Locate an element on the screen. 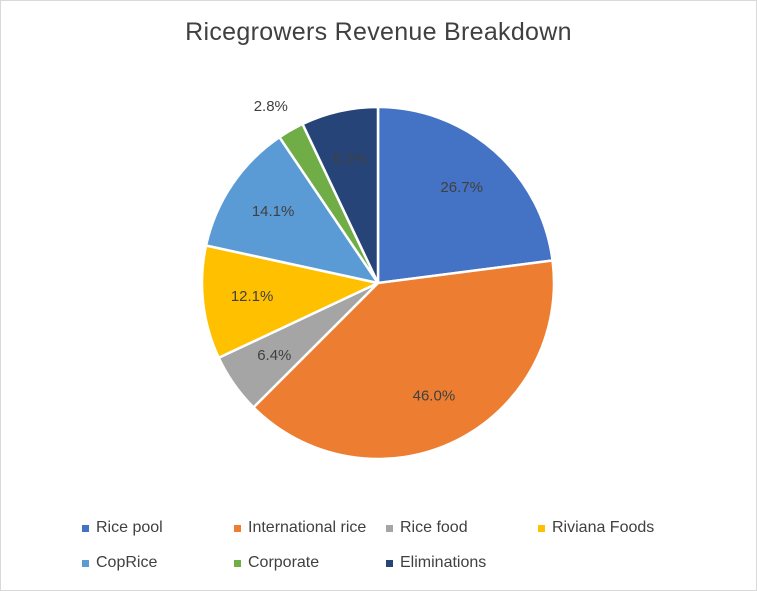 This screenshot has height=591, width=757. chart-title: Ricegrowers Revenue Breakdown is located at coordinates (378, 32).